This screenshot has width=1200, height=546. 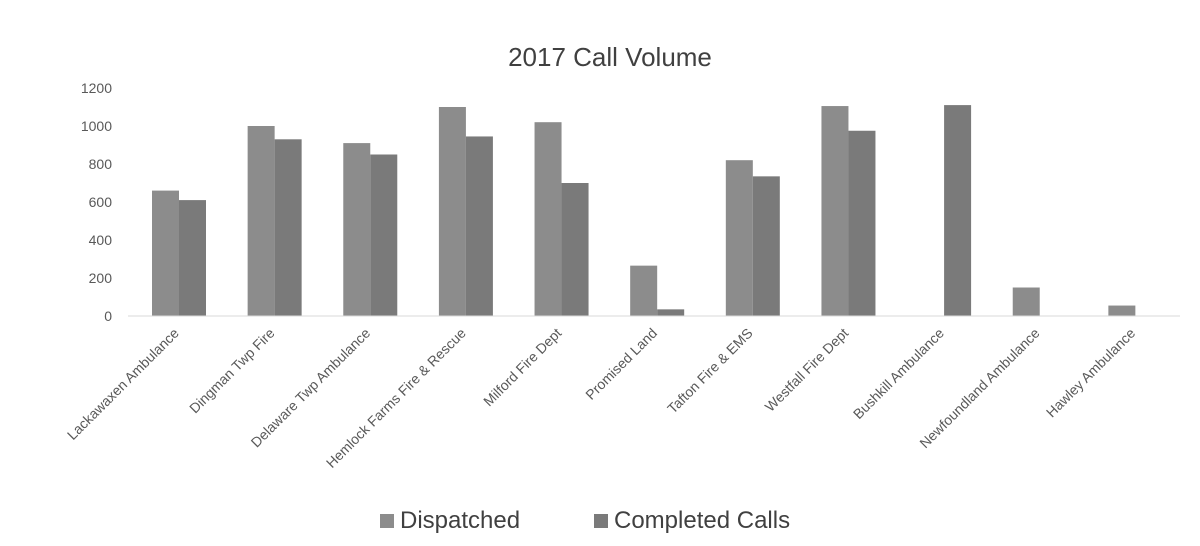 What do you see at coordinates (585, 520) in the screenshot?
I see `legend: Dispatched Completed Calls` at bounding box center [585, 520].